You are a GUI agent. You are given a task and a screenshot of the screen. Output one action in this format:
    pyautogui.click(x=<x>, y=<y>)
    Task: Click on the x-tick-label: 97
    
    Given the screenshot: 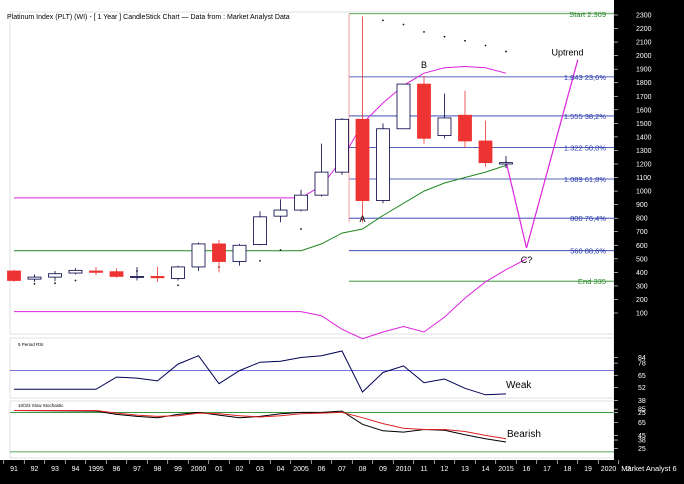 What is the action you would take?
    pyautogui.click(x=137, y=469)
    